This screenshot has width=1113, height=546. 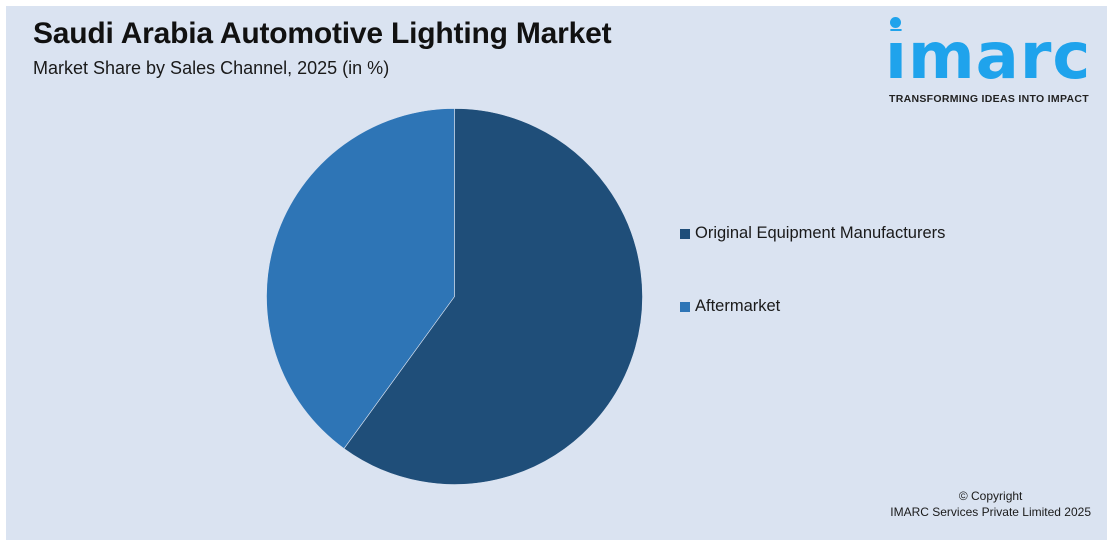 What do you see at coordinates (988, 57) in the screenshot?
I see `logo-wordmark: imarc` at bounding box center [988, 57].